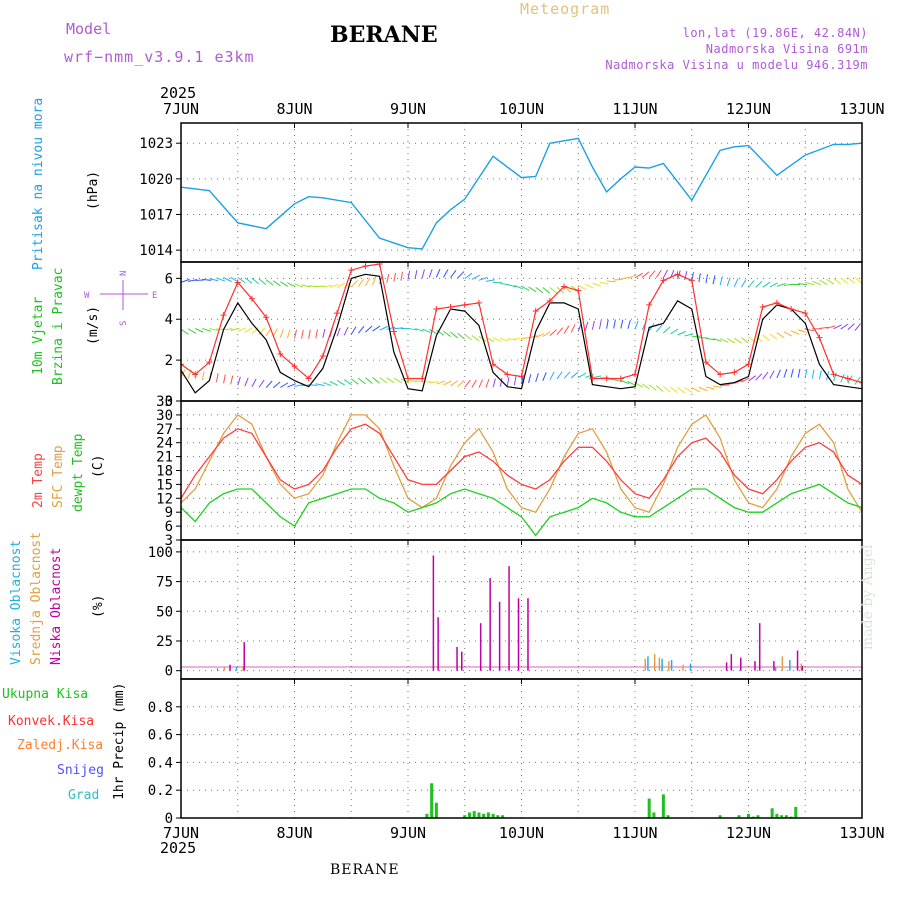  I want to click on y-tick-label: 2, so click(169, 361).